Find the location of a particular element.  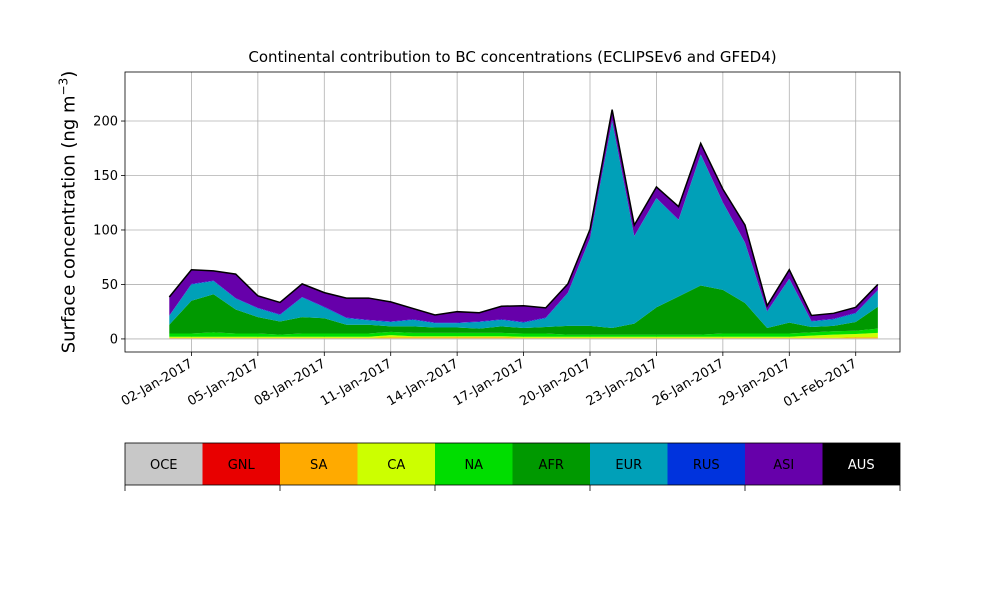

legend-swatch-afr is located at coordinates (551, 464).